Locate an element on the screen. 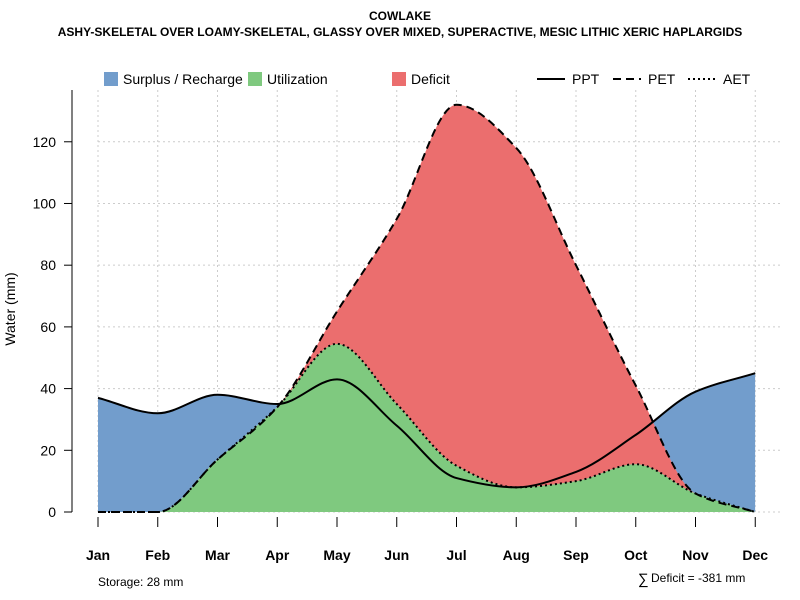 The height and width of the screenshot is (600, 800). legend-label-pet: PET is located at coordinates (662, 79).